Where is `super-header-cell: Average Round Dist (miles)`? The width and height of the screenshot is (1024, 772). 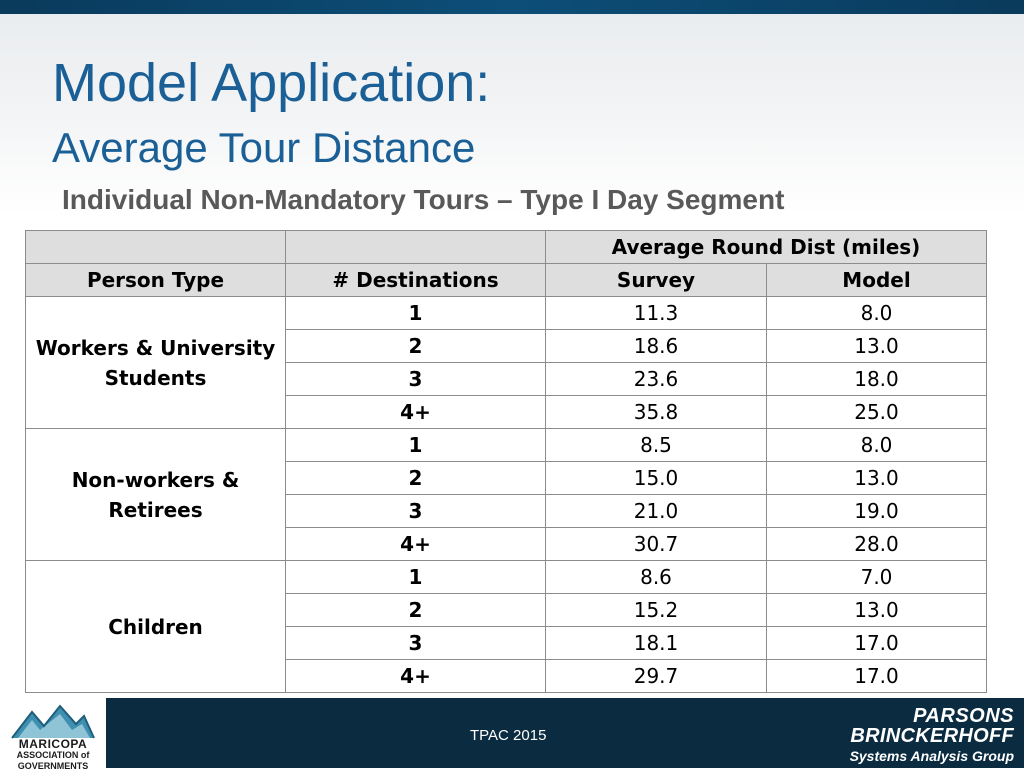
super-header-cell: Average Round Dist (miles) is located at coordinates (766, 247).